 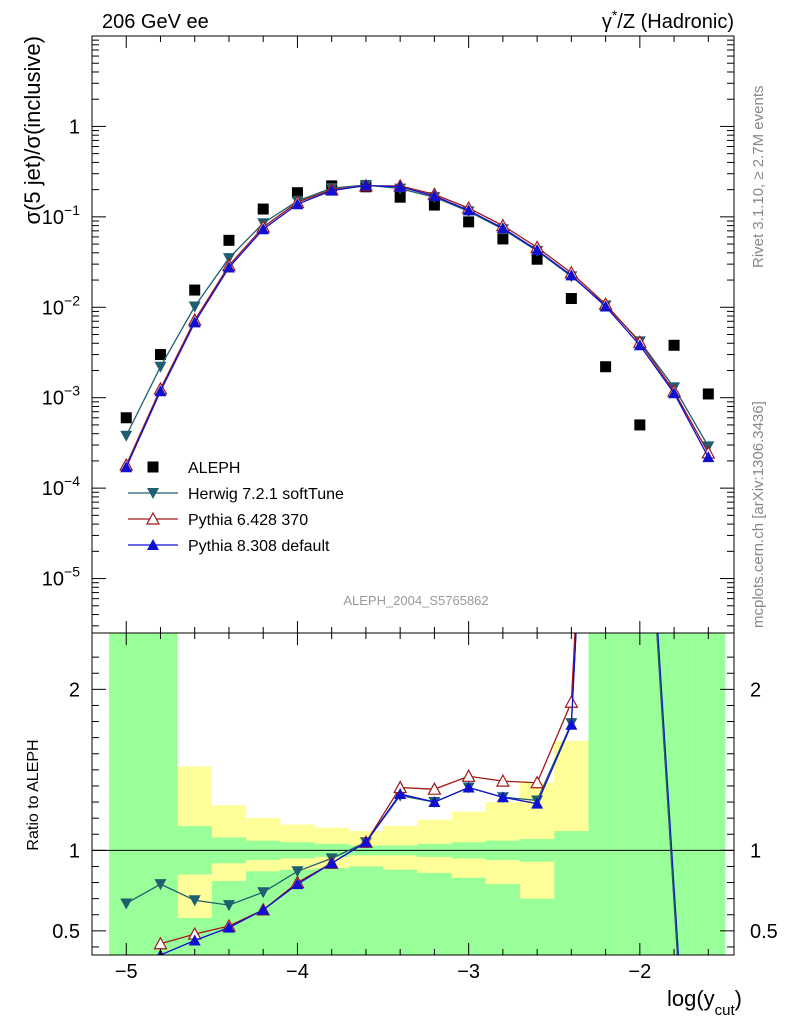 What do you see at coordinates (704, 1002) in the screenshot?
I see `x-axis-label: log(ycut)` at bounding box center [704, 1002].